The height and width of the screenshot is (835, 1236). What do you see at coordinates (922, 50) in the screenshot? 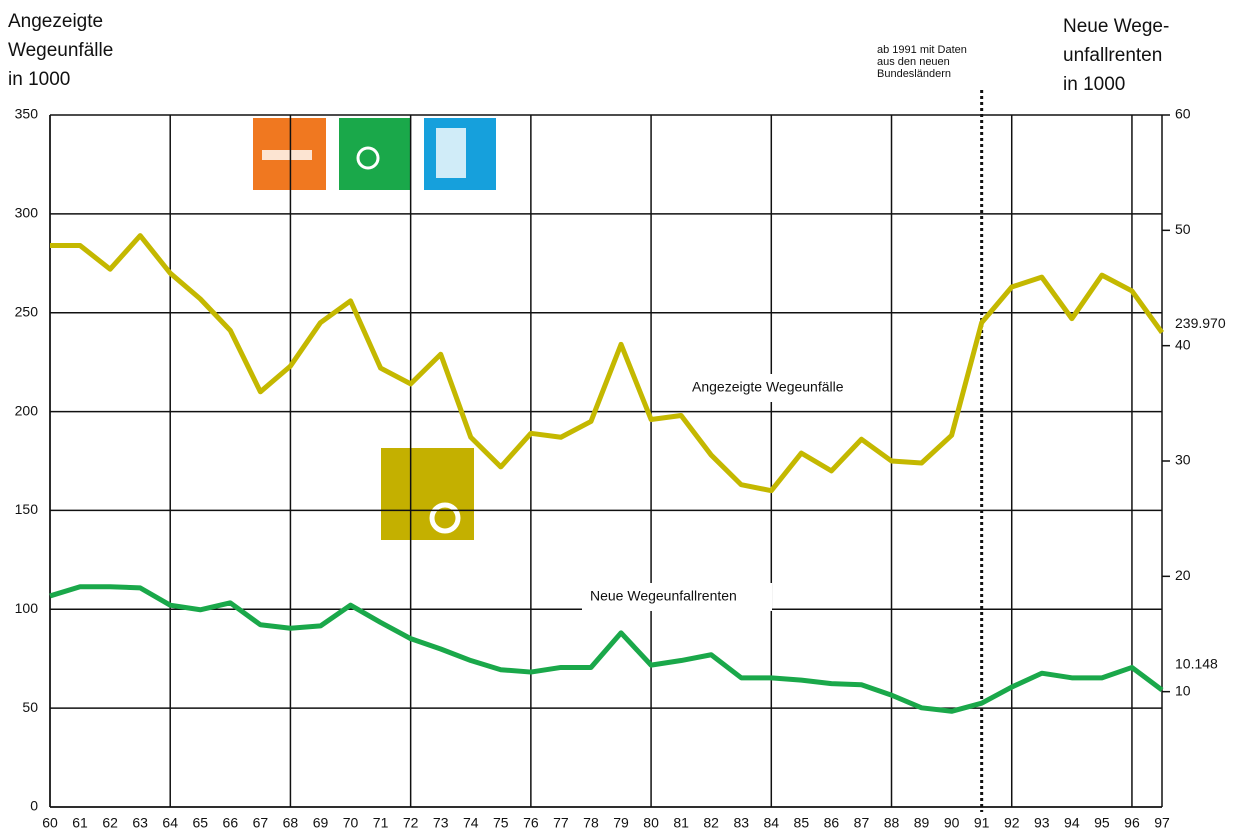
I see `annotation-text: ab 1991 mit Daten` at bounding box center [922, 50].